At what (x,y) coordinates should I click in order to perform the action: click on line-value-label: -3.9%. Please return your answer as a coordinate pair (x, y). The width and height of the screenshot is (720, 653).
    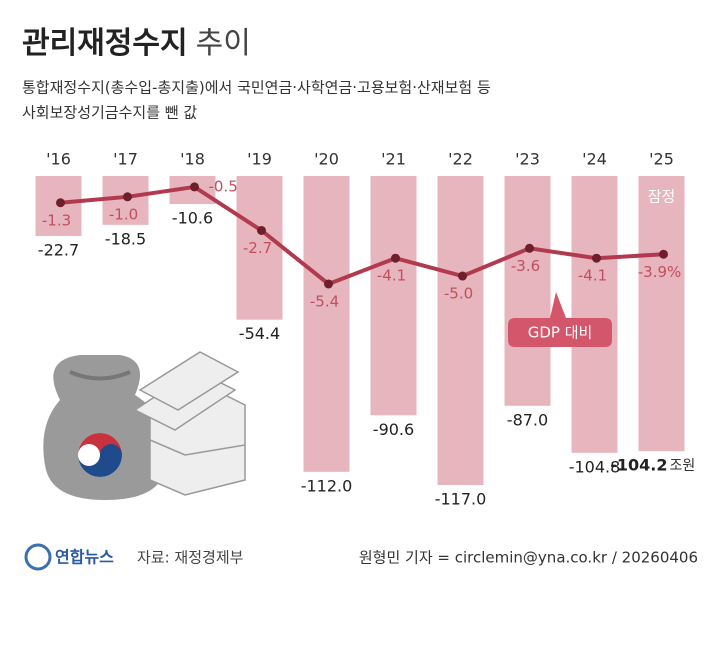
    Looking at the image, I should click on (660, 272).